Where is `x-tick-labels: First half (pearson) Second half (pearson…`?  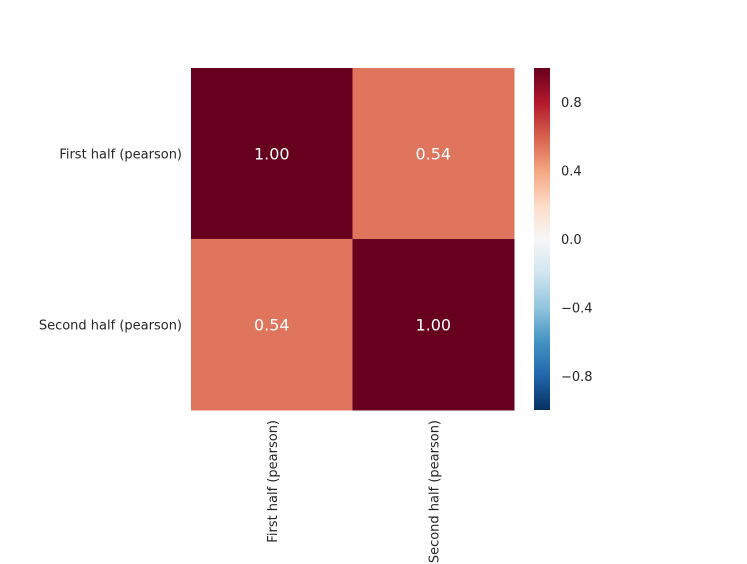
x-tick-labels: First half (pearson) Second half (pearson… is located at coordinates (354, 491).